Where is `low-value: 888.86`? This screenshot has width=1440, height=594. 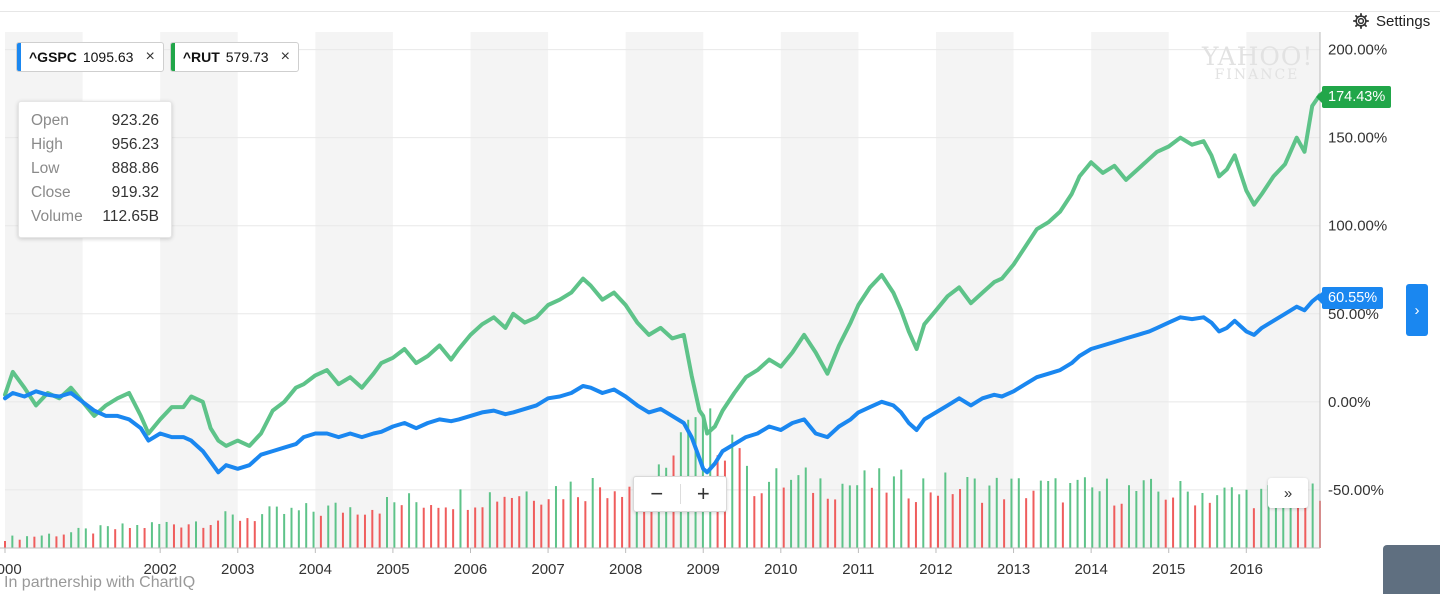
low-value: 888.86 is located at coordinates (135, 168).